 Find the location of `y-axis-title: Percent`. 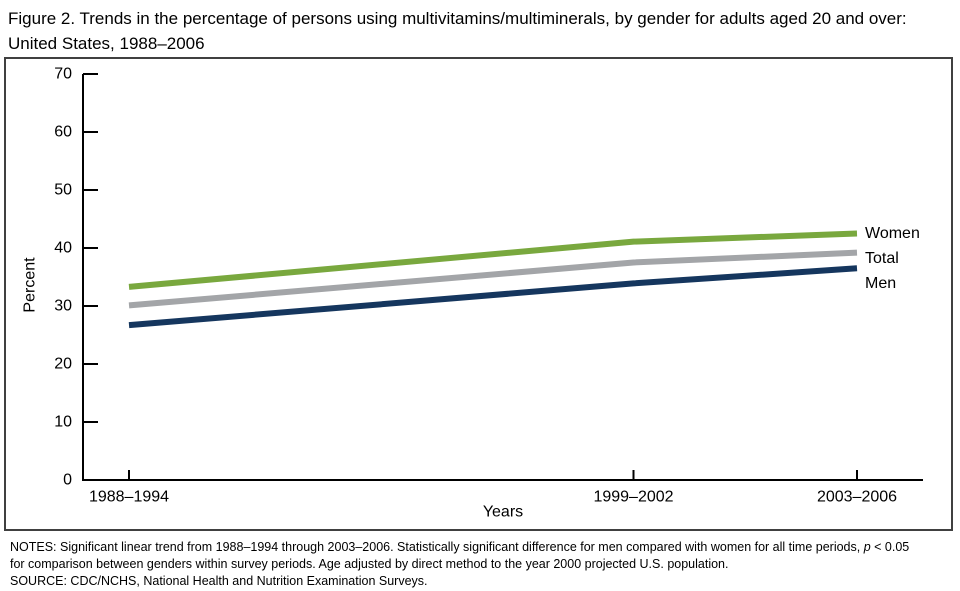

y-axis-title: Percent is located at coordinates (30, 285).